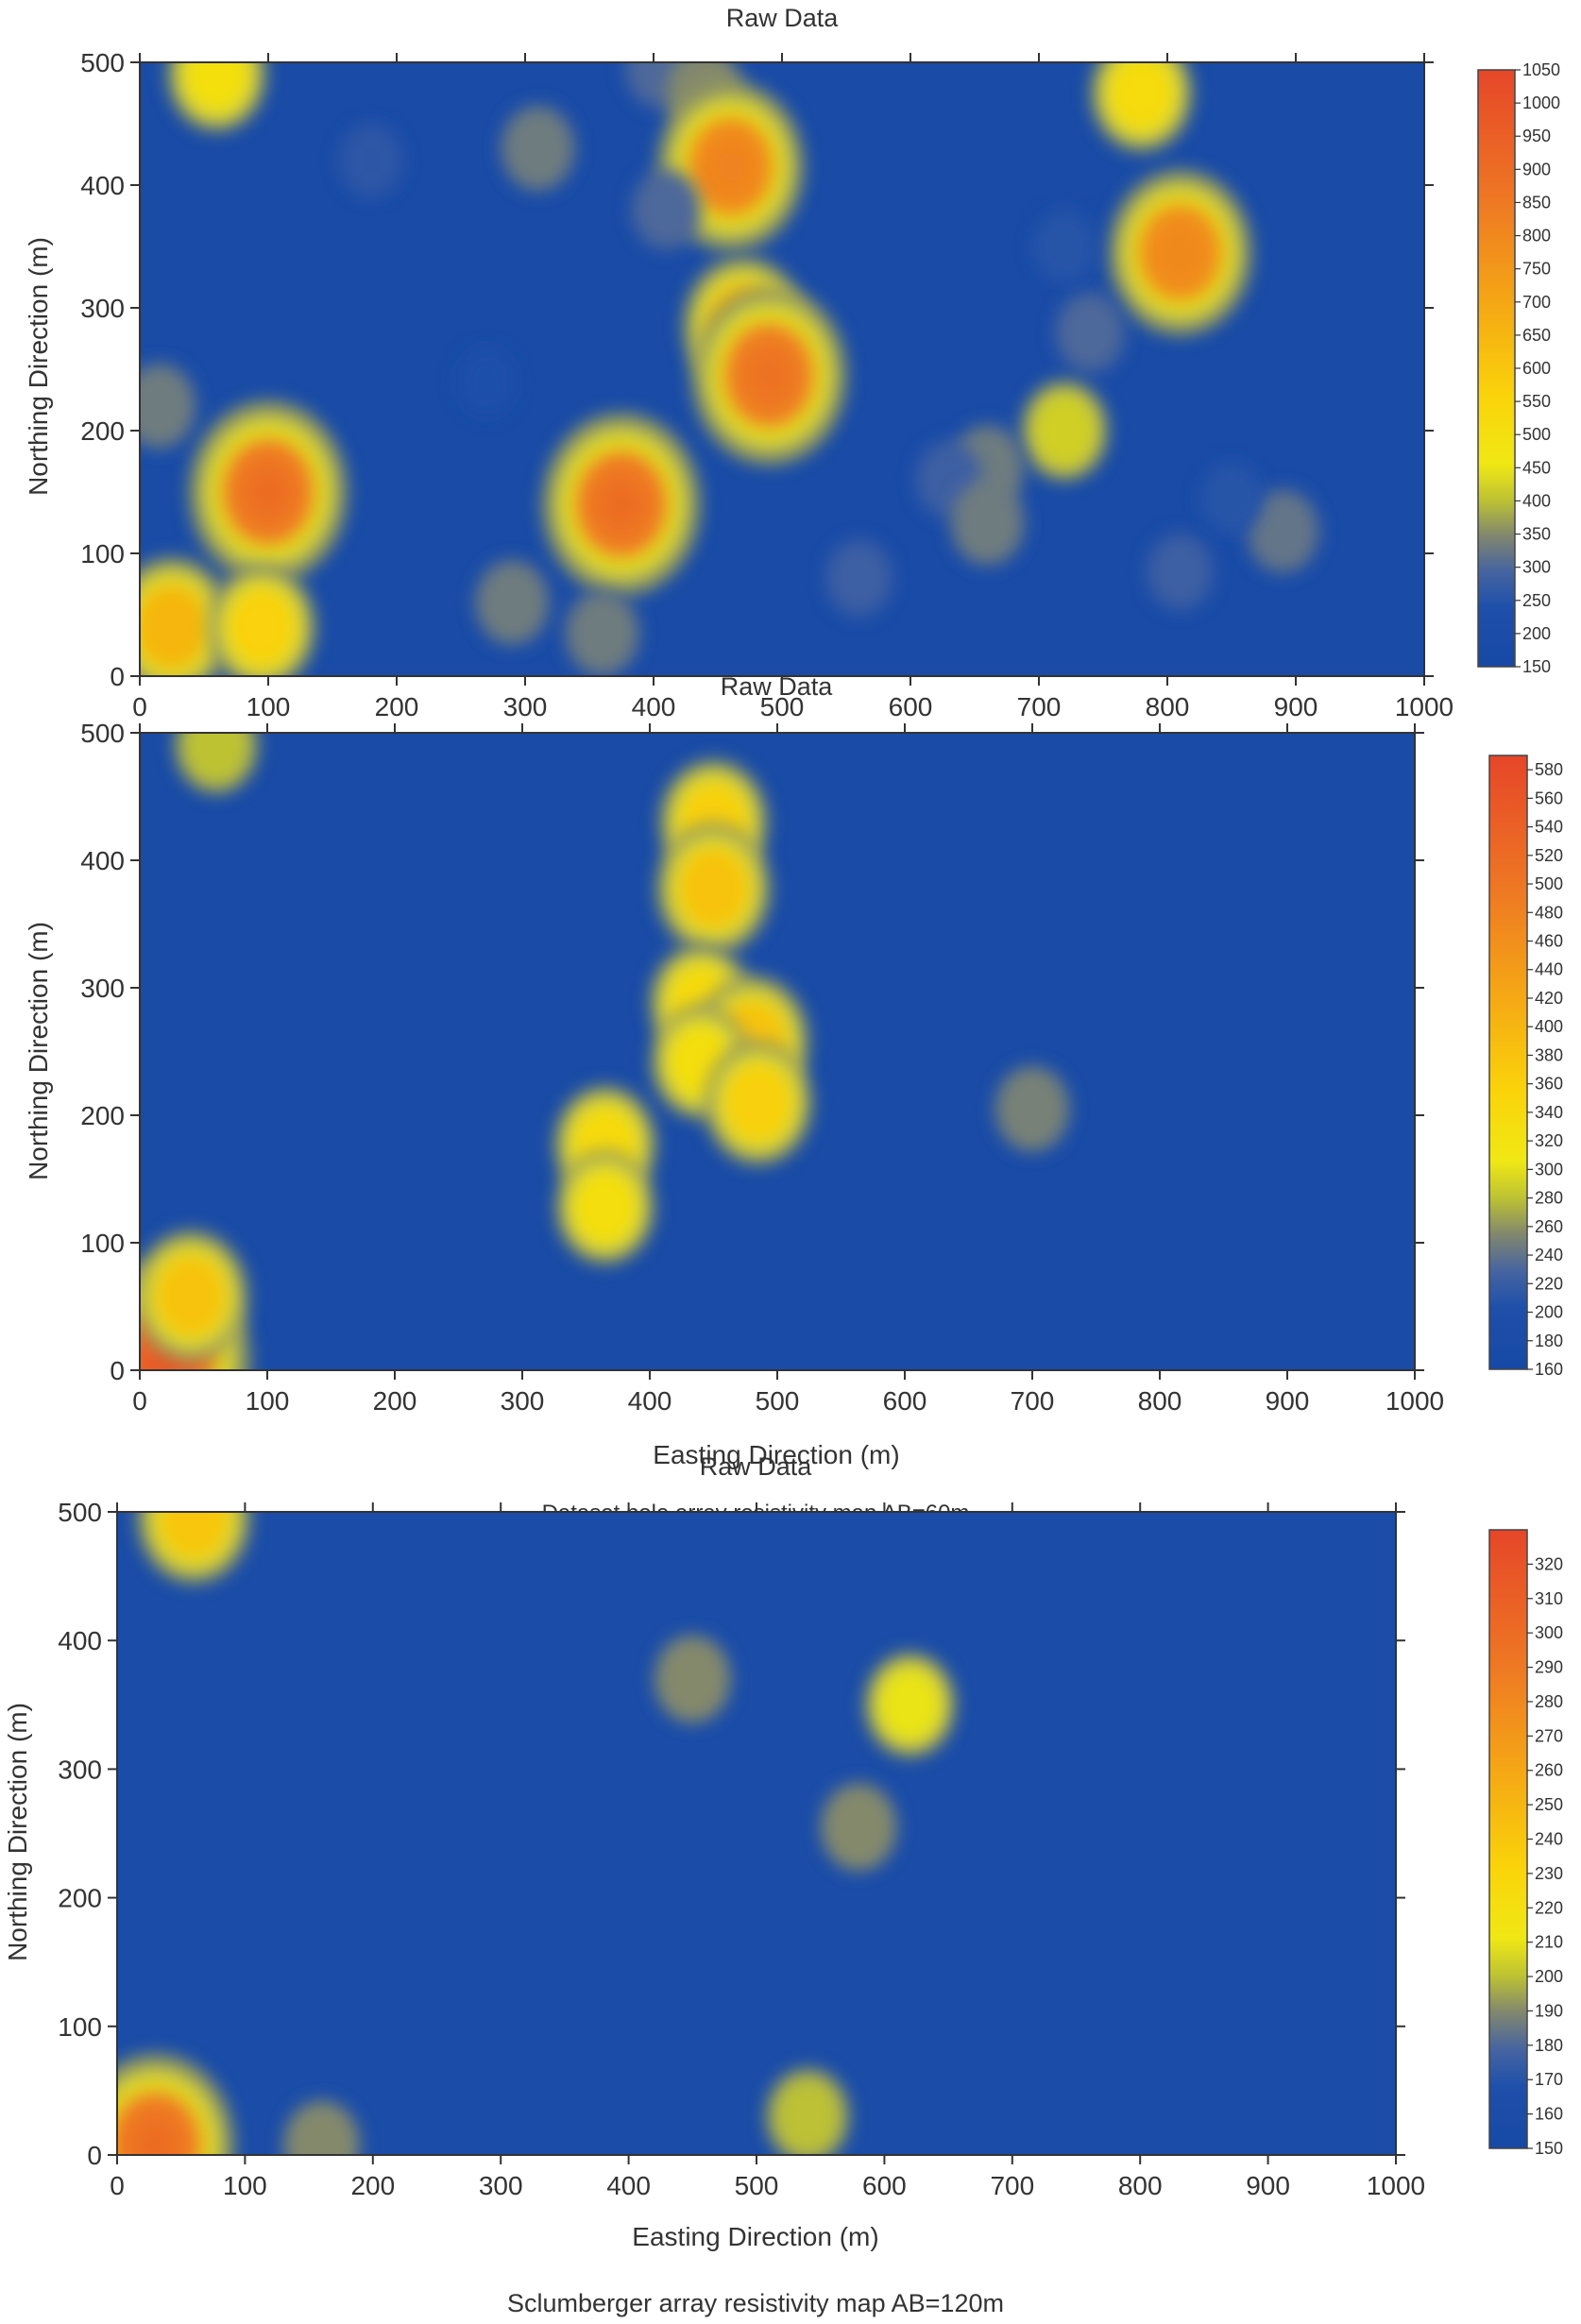  Describe the element at coordinates (1549, 1804) in the screenshot. I see `colorbar-tick-label: 250` at that location.